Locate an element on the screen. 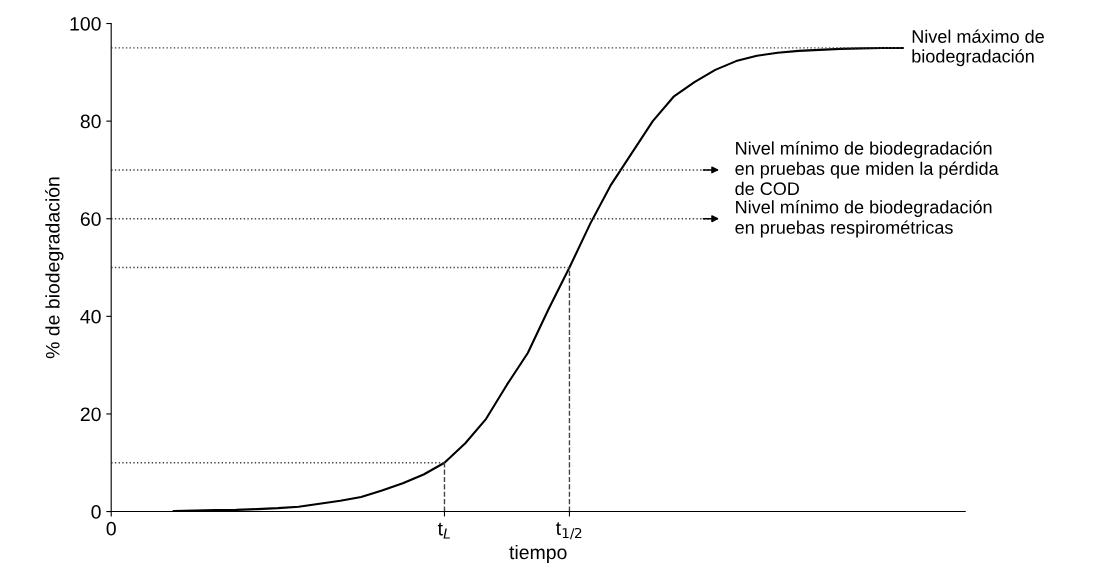 Image resolution: width=1112 pixels, height=588 pixels. x-tick-label: t$_{1/2}$ is located at coordinates (568, 531).